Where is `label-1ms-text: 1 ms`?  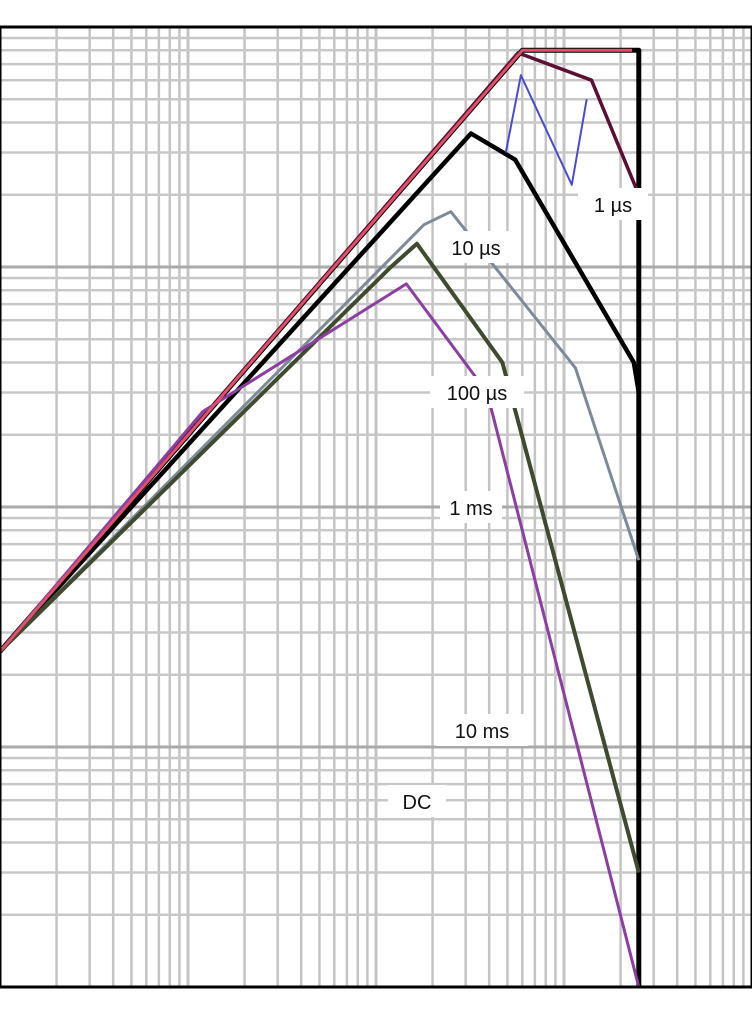
label-1ms-text: 1 ms is located at coordinates (470, 509).